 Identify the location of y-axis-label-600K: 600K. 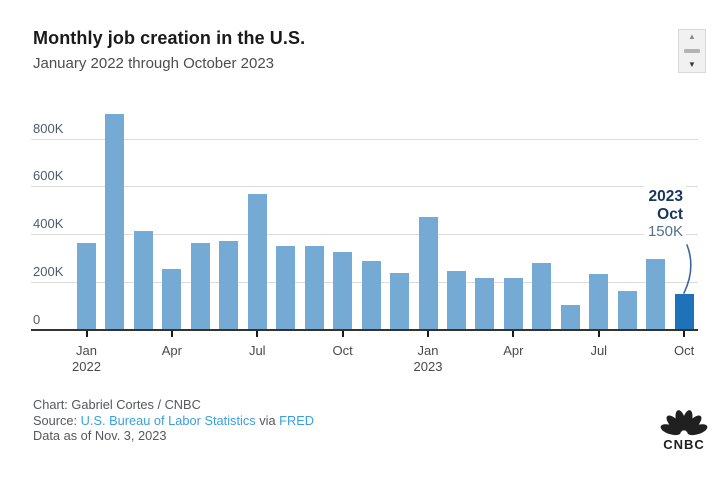
(48, 176).